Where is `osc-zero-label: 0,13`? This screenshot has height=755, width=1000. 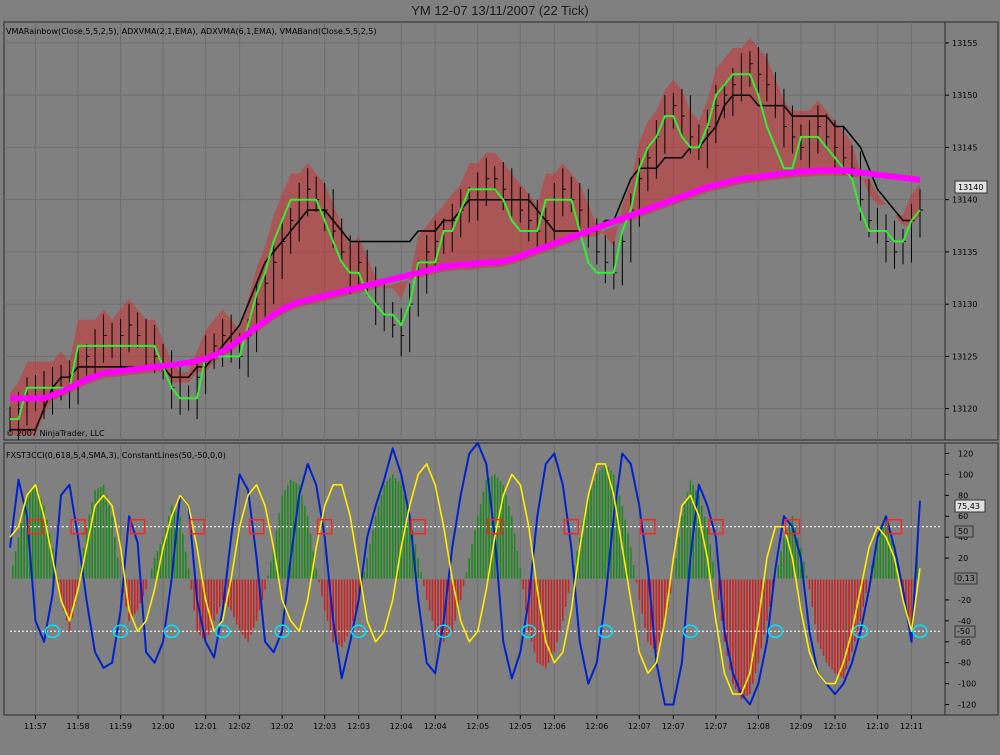
osc-zero-label: 0,13 is located at coordinates (966, 578).